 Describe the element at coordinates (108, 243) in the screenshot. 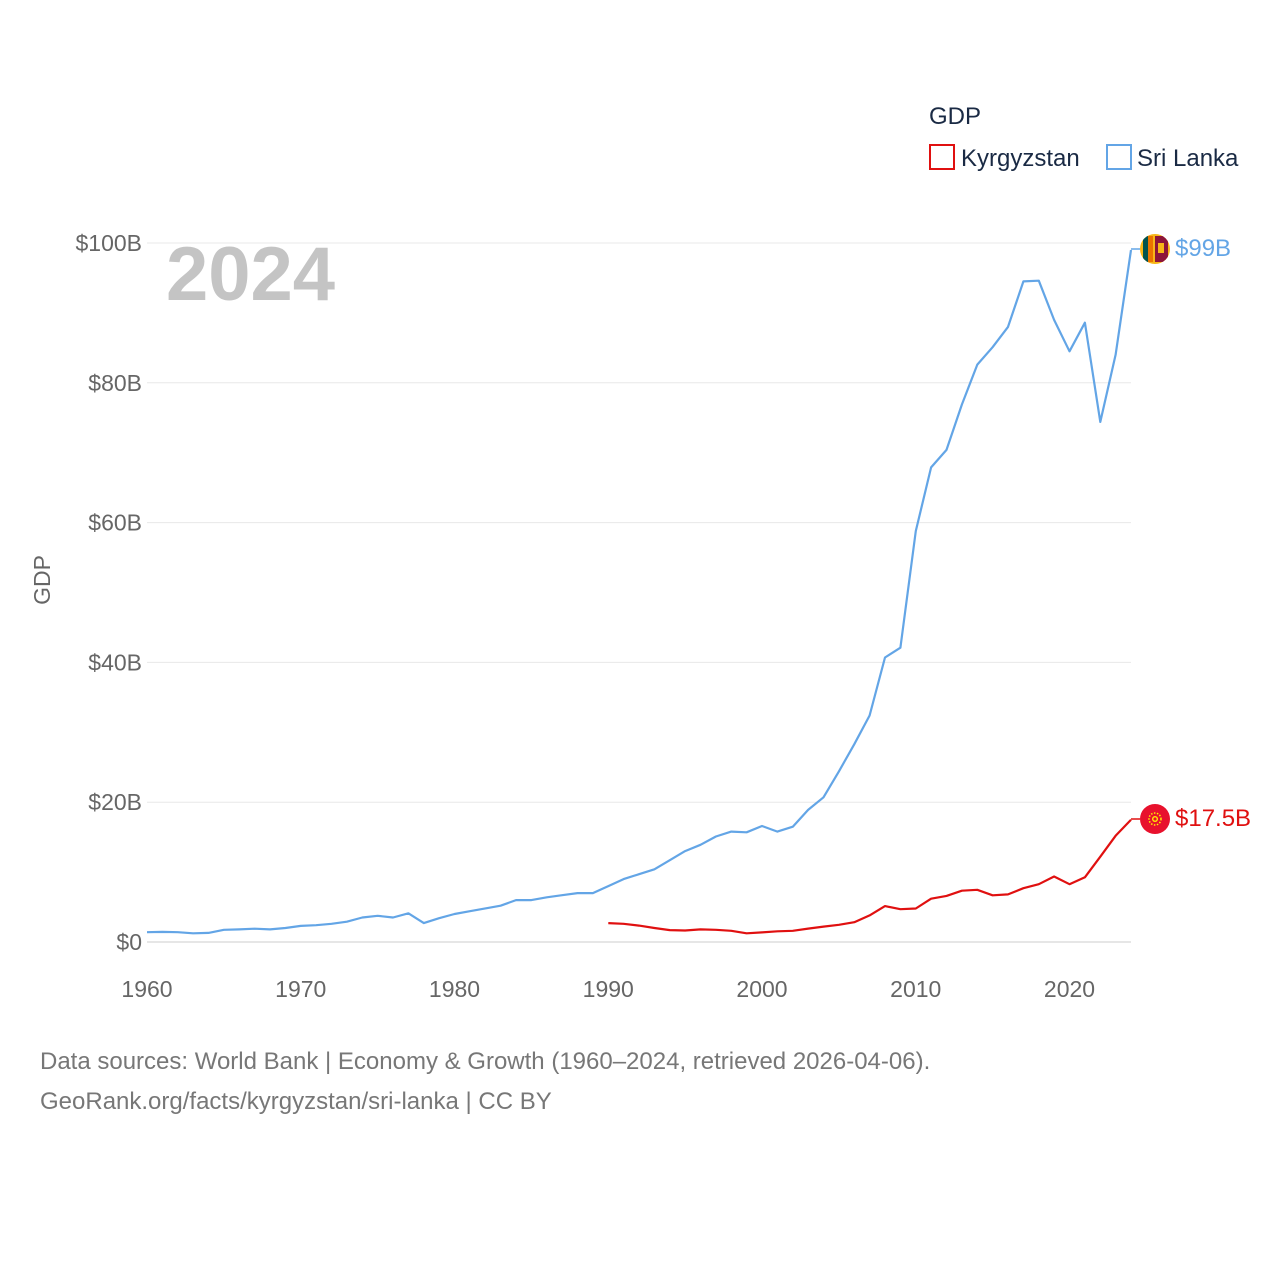

I see `y-tick-label: $100B` at that location.